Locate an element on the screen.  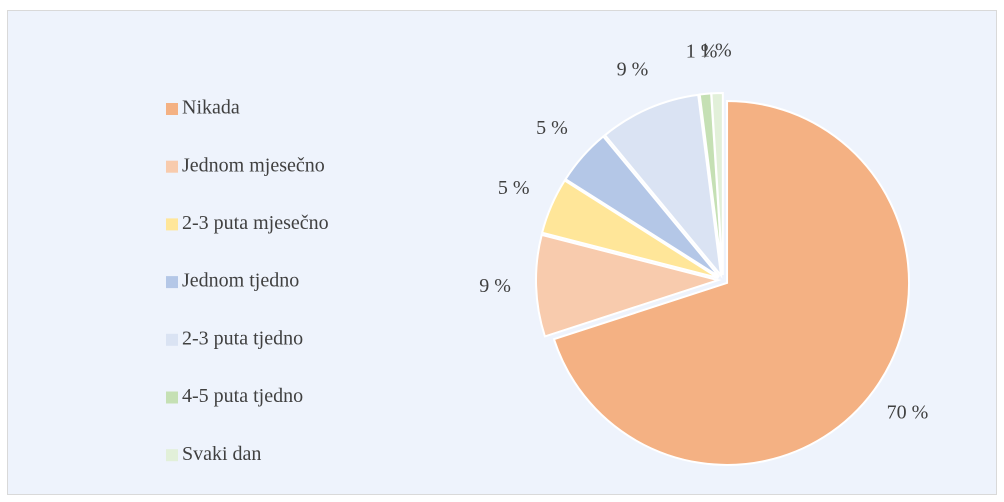
legend-label: Nikada is located at coordinates (211, 108).